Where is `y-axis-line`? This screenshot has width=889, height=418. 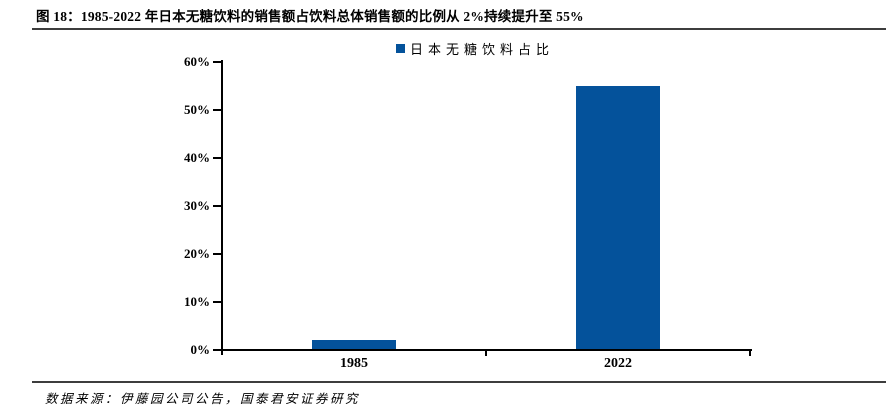 y-axis-line is located at coordinates (222, 207).